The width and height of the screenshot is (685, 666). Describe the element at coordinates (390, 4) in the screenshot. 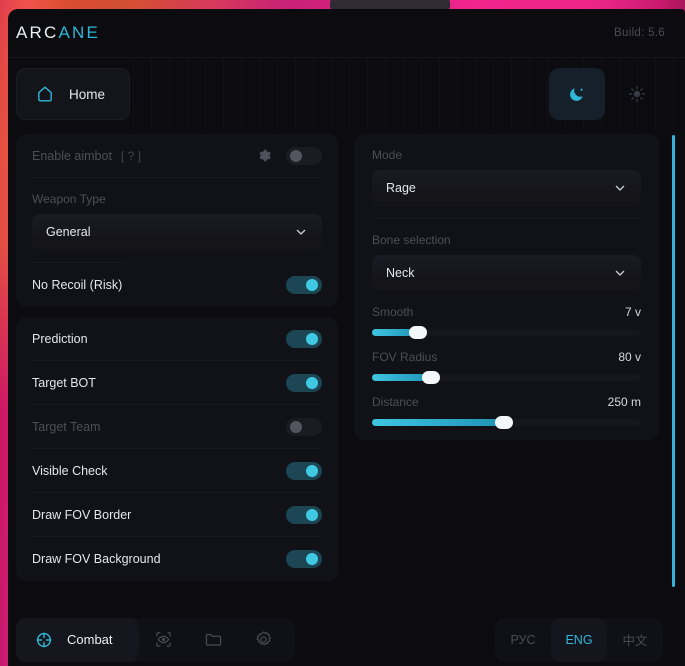

I see `wallpaper-dark-patch` at that location.